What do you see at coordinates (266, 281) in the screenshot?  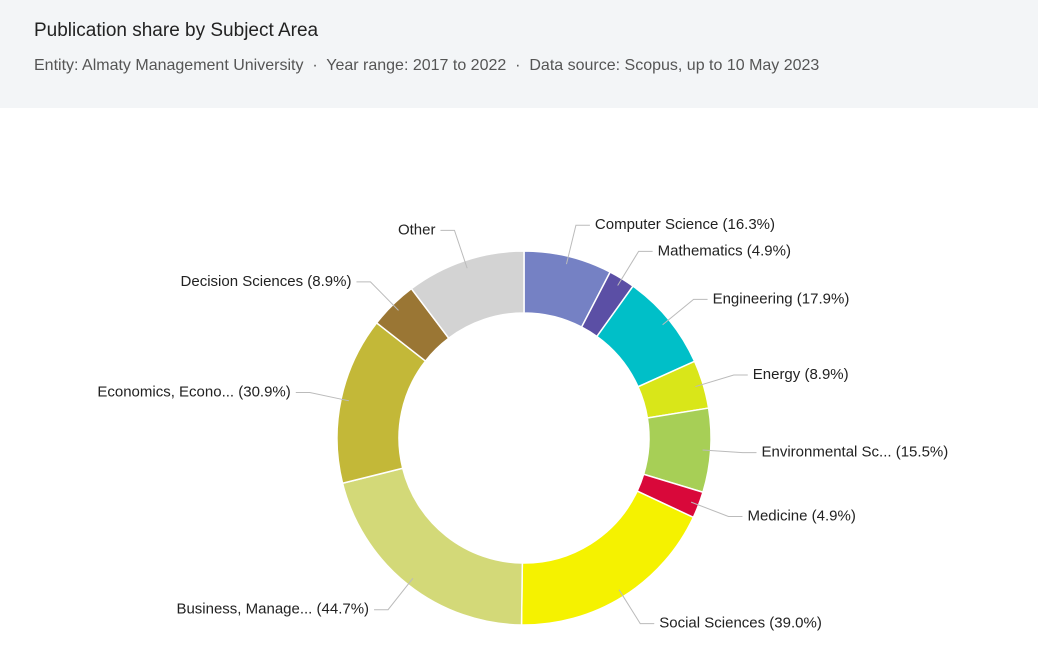 I see `slice-label: Decision Sciences (8.9%)` at bounding box center [266, 281].